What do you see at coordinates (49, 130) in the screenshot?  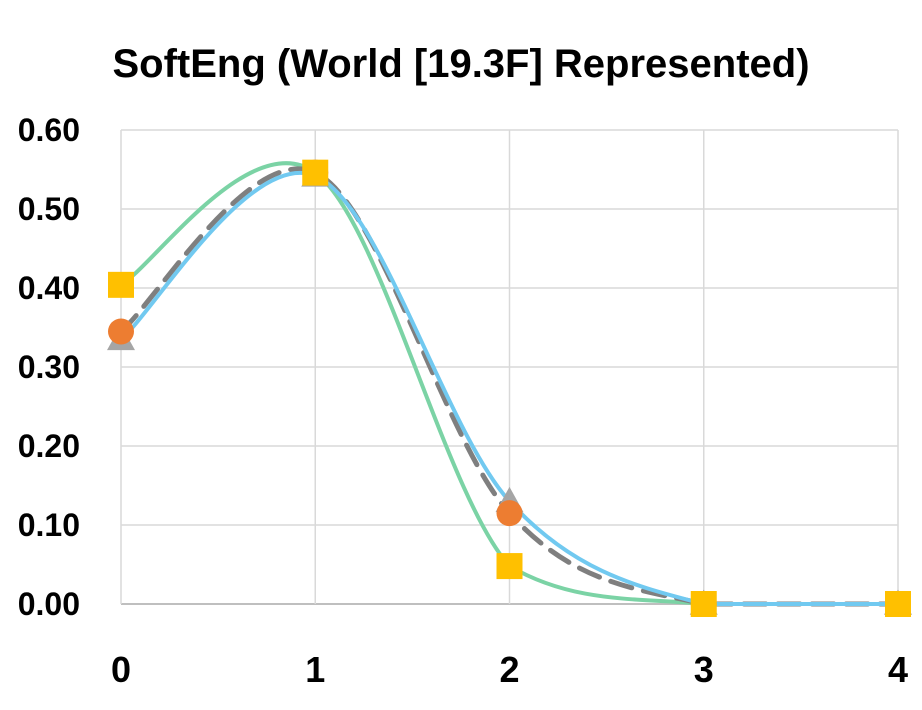 I see `y-tick-label: 0.60` at bounding box center [49, 130].